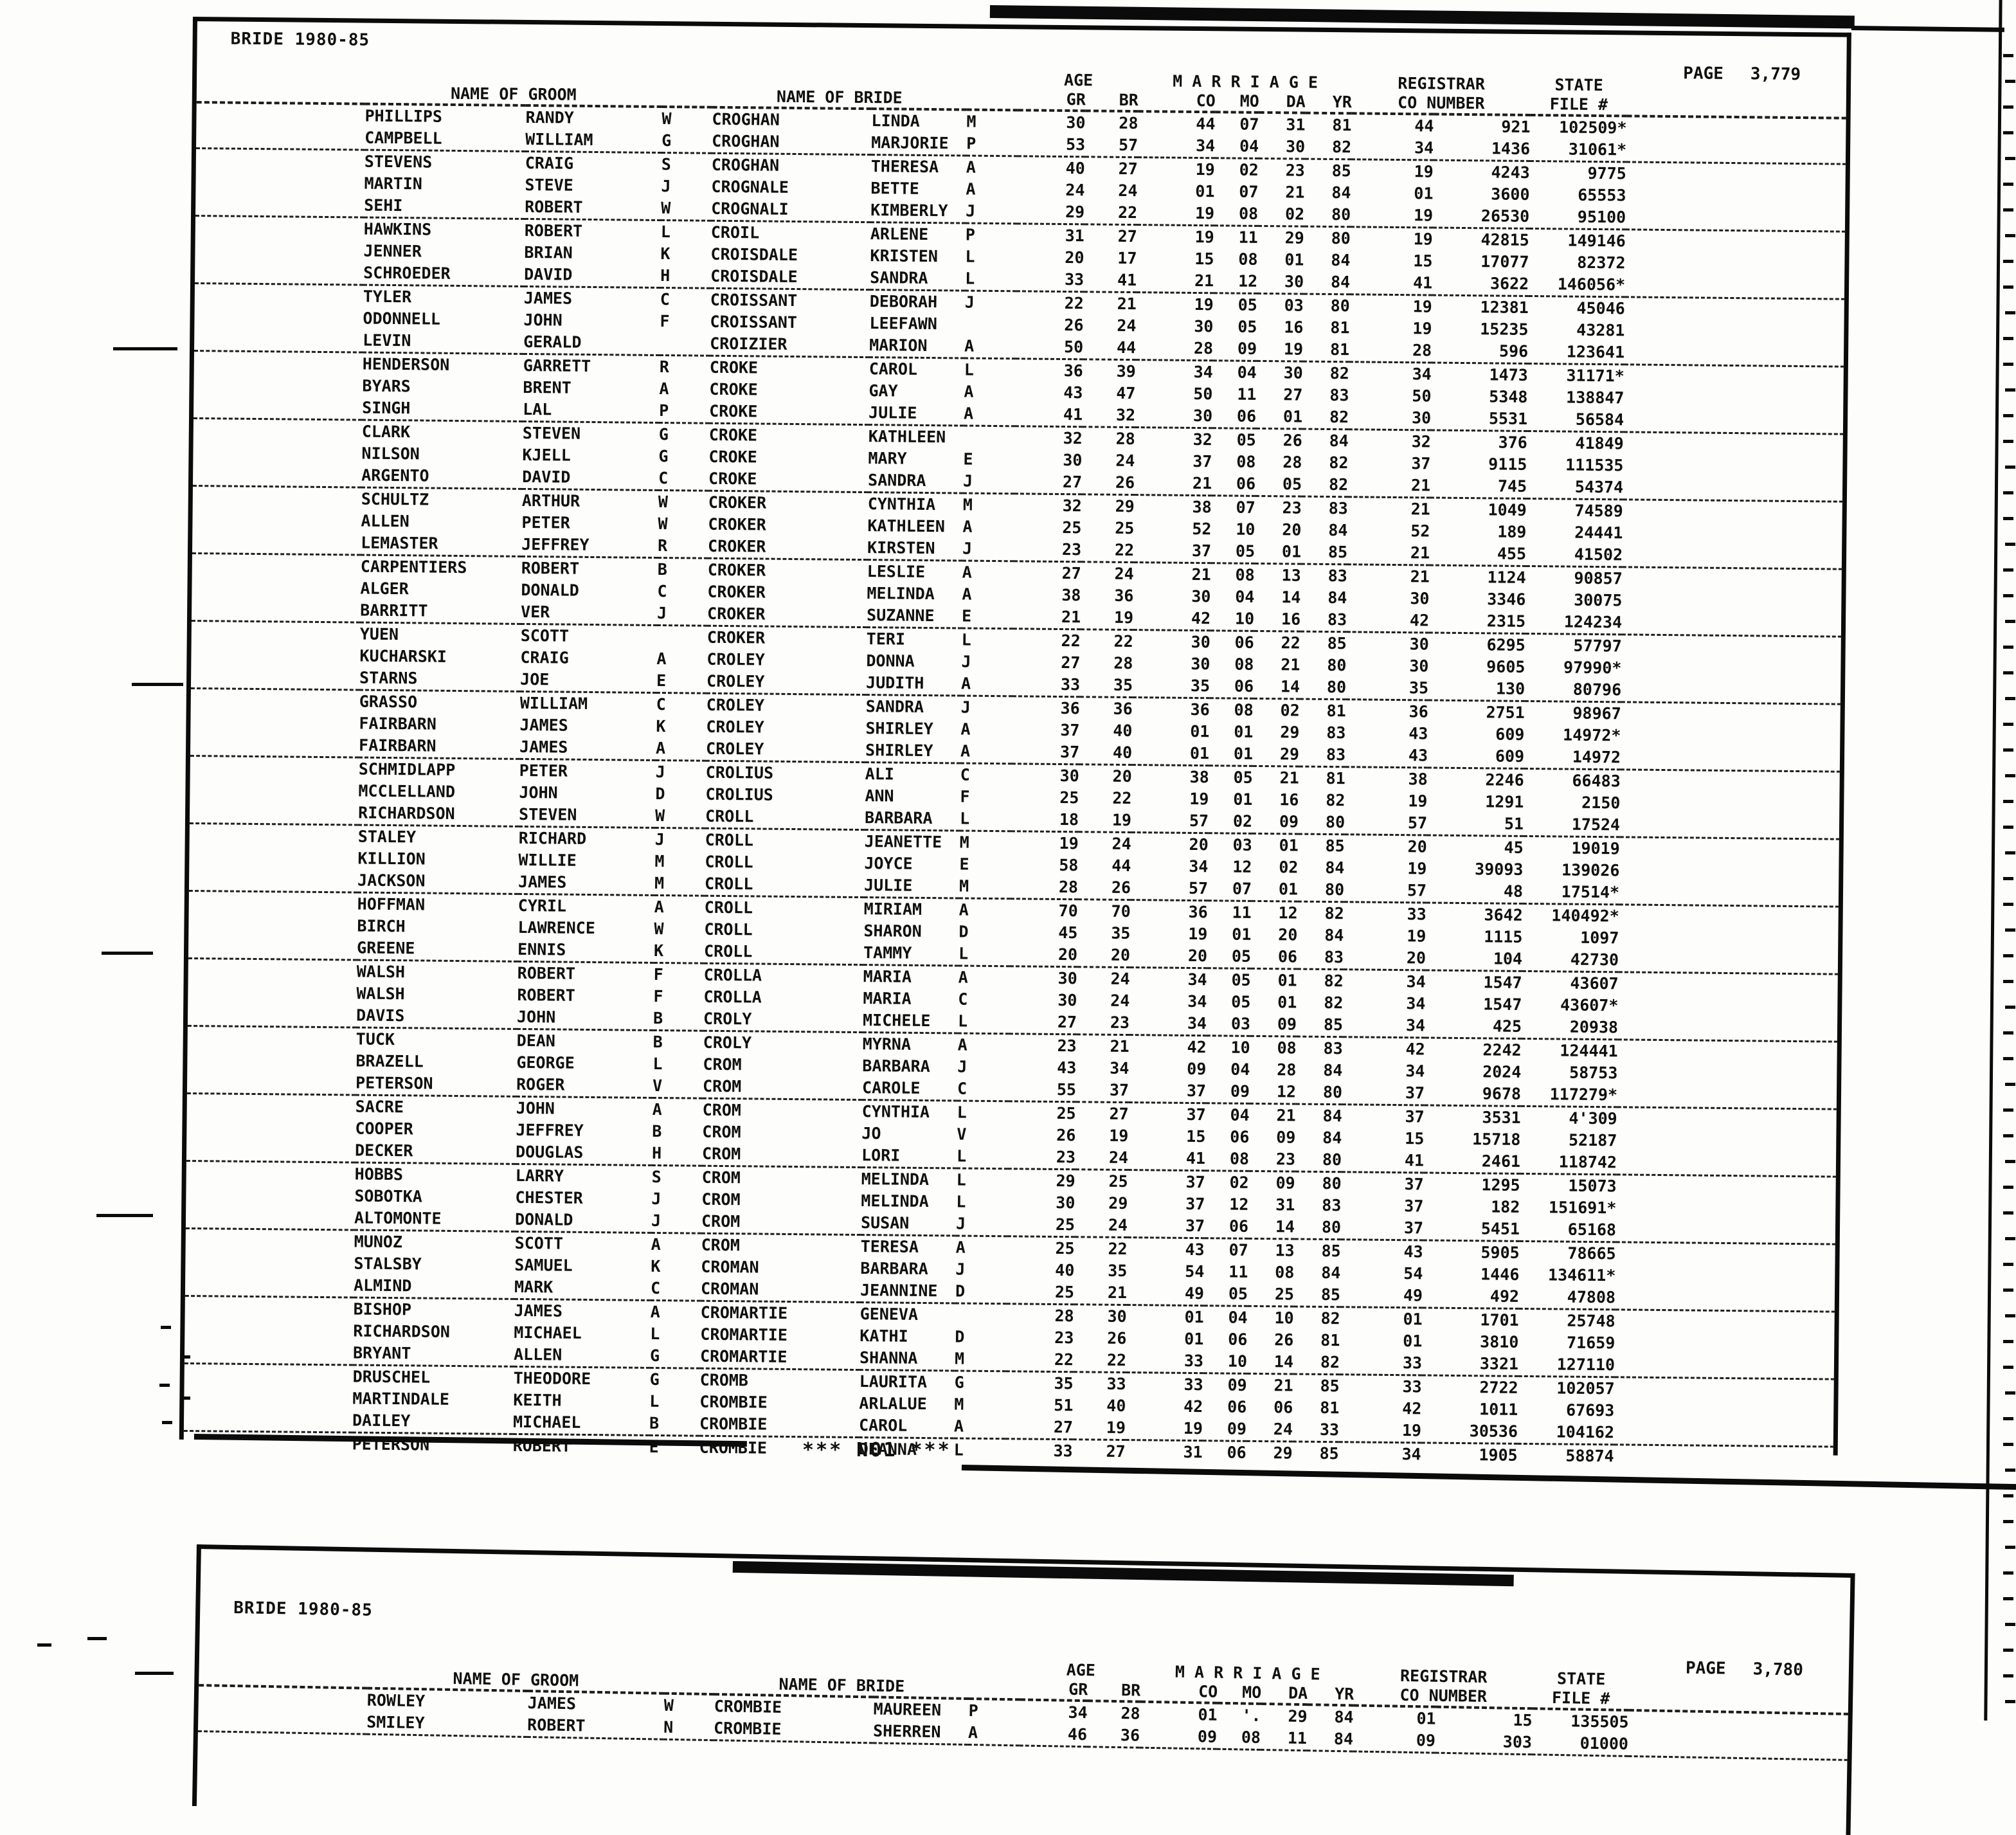 The width and height of the screenshot is (2016, 1835). Describe the element at coordinates (546, 455) in the screenshot. I see `cell-groom-first: KJELL` at that location.